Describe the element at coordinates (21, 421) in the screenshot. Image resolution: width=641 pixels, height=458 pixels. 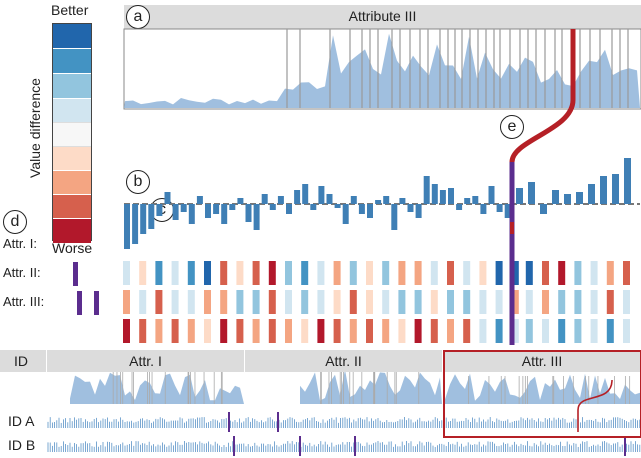
I see `bottom-row-id-a: ID A` at that location.